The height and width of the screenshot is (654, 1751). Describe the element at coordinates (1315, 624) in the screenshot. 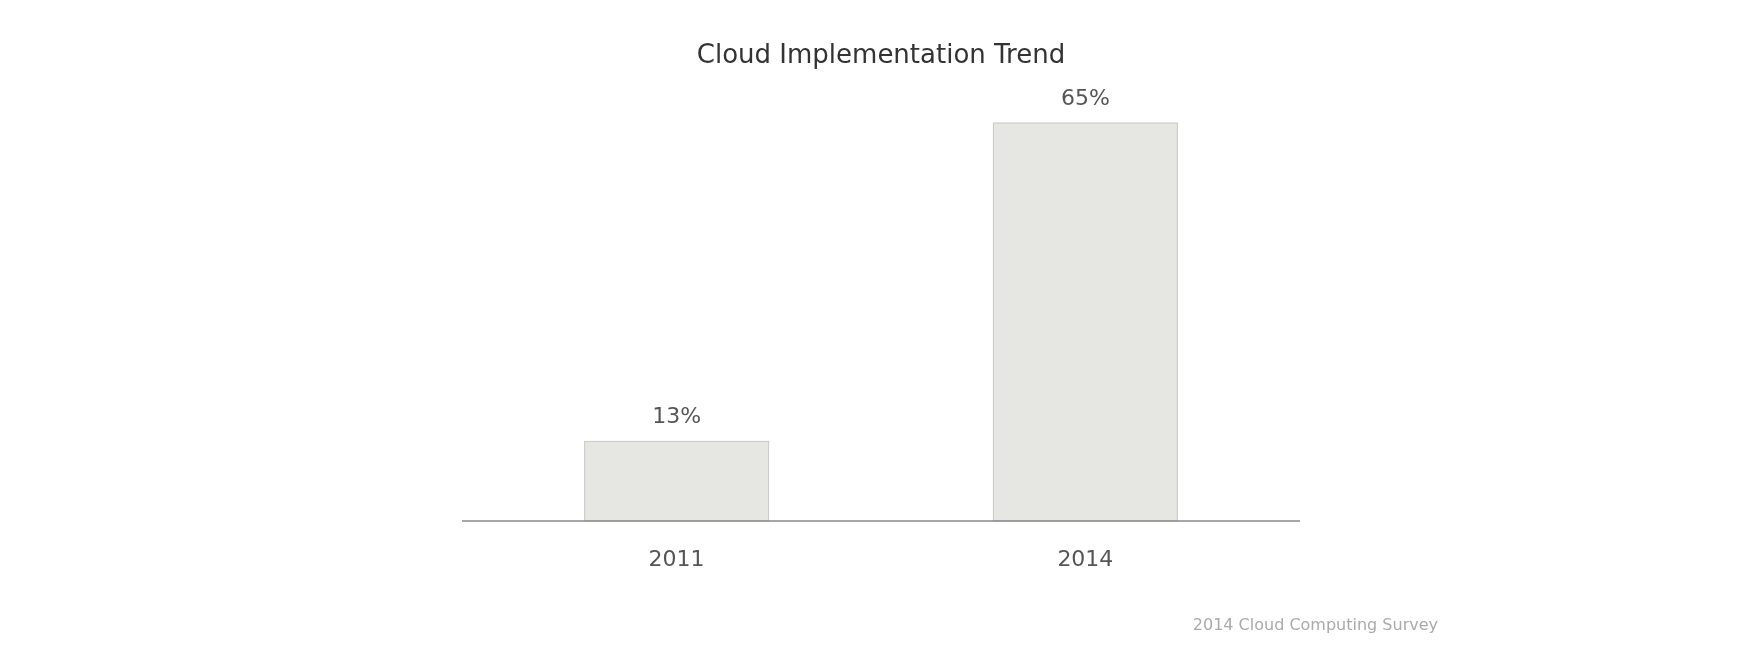

I see `text: 2014 Cloud Computing Survey` at that location.